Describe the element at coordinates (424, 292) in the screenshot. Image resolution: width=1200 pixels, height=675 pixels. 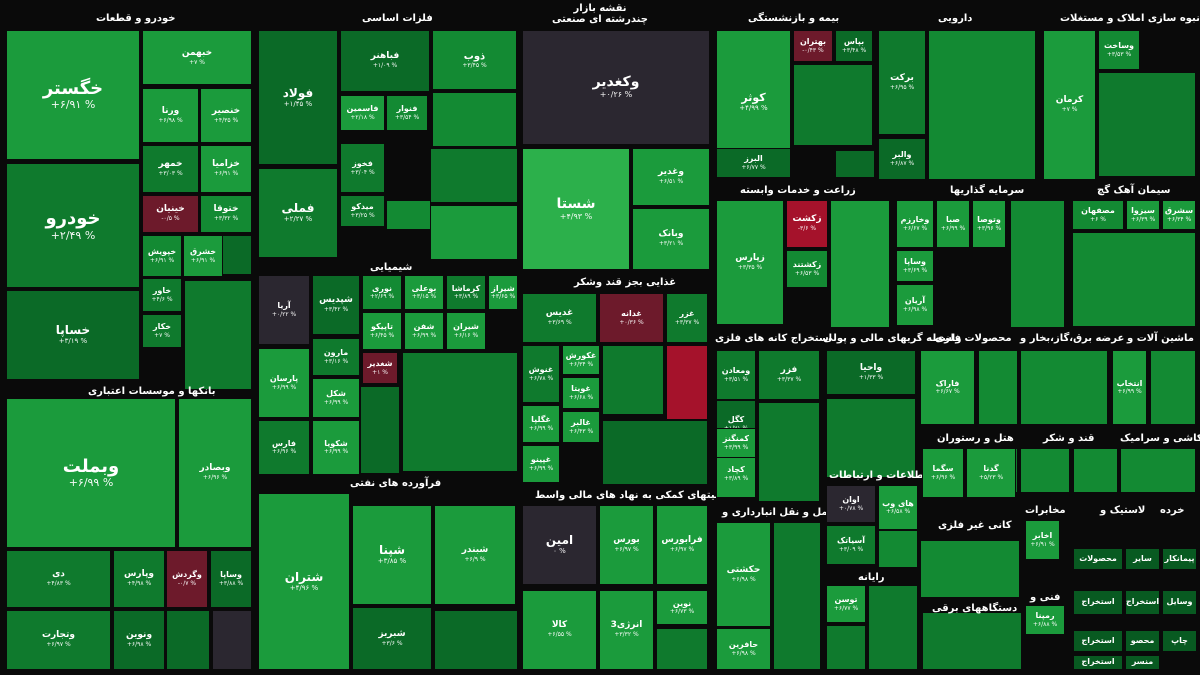
I see `tile-bualiz: بوعلی +۳/۱۵ %` at that location.